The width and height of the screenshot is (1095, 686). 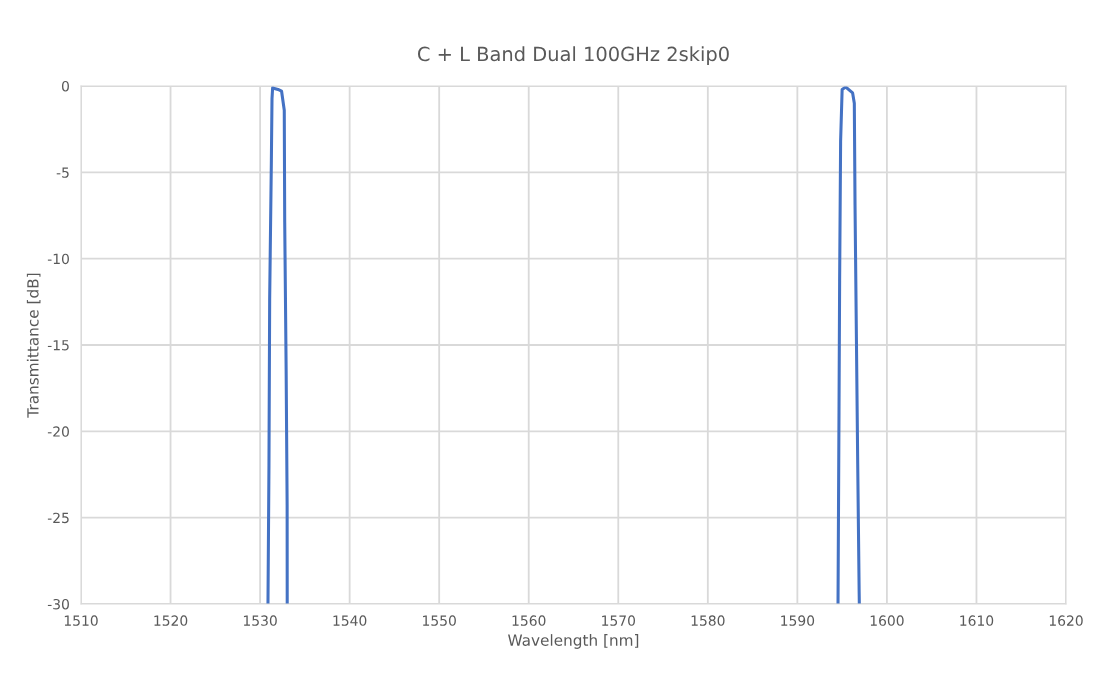 I want to click on x-tick-label: 1610, so click(x=977, y=620).